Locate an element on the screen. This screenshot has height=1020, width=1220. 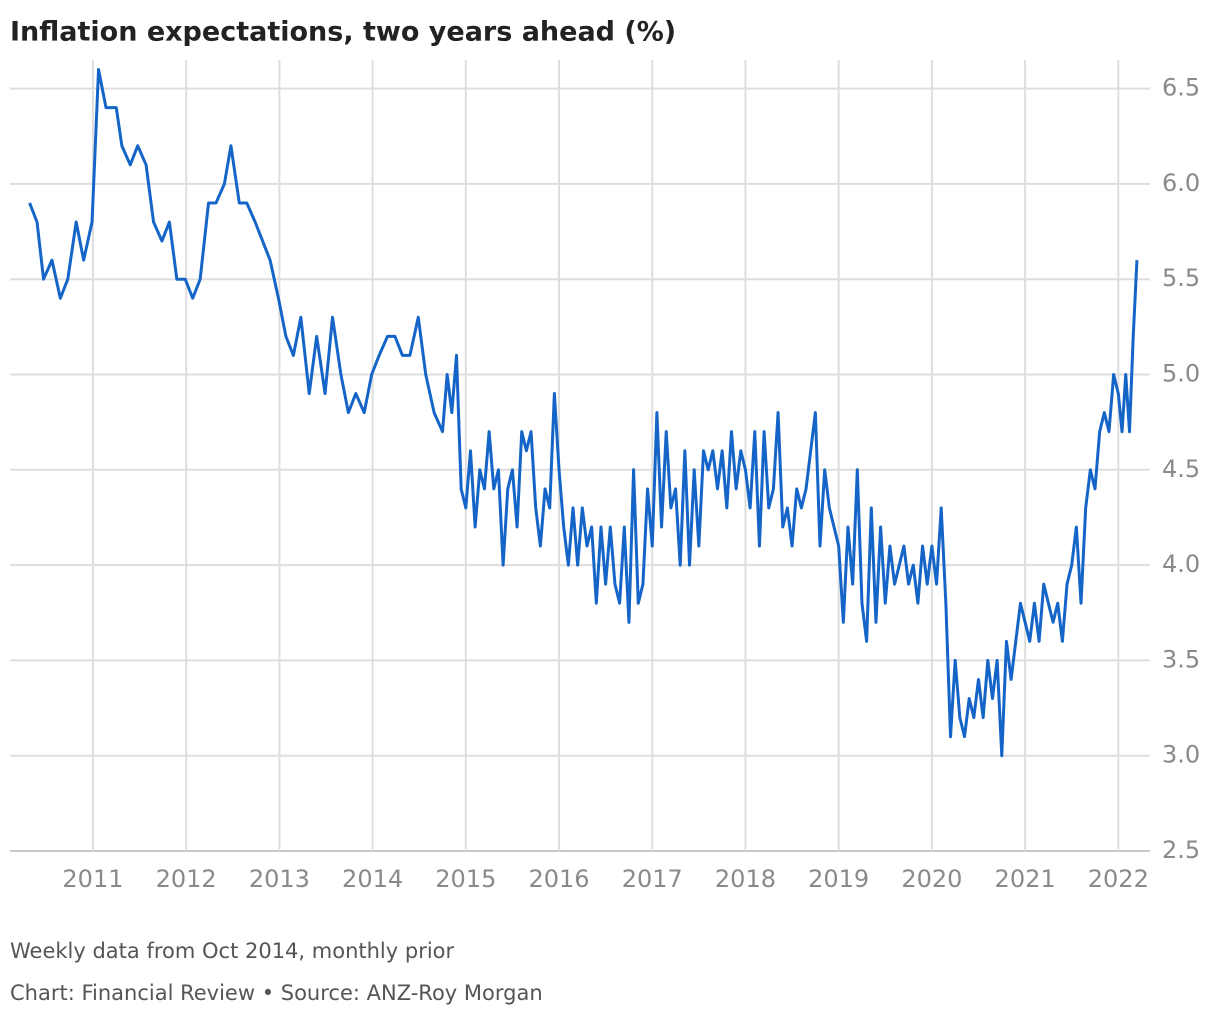
x-tick-label: 2015 is located at coordinates (465, 879).